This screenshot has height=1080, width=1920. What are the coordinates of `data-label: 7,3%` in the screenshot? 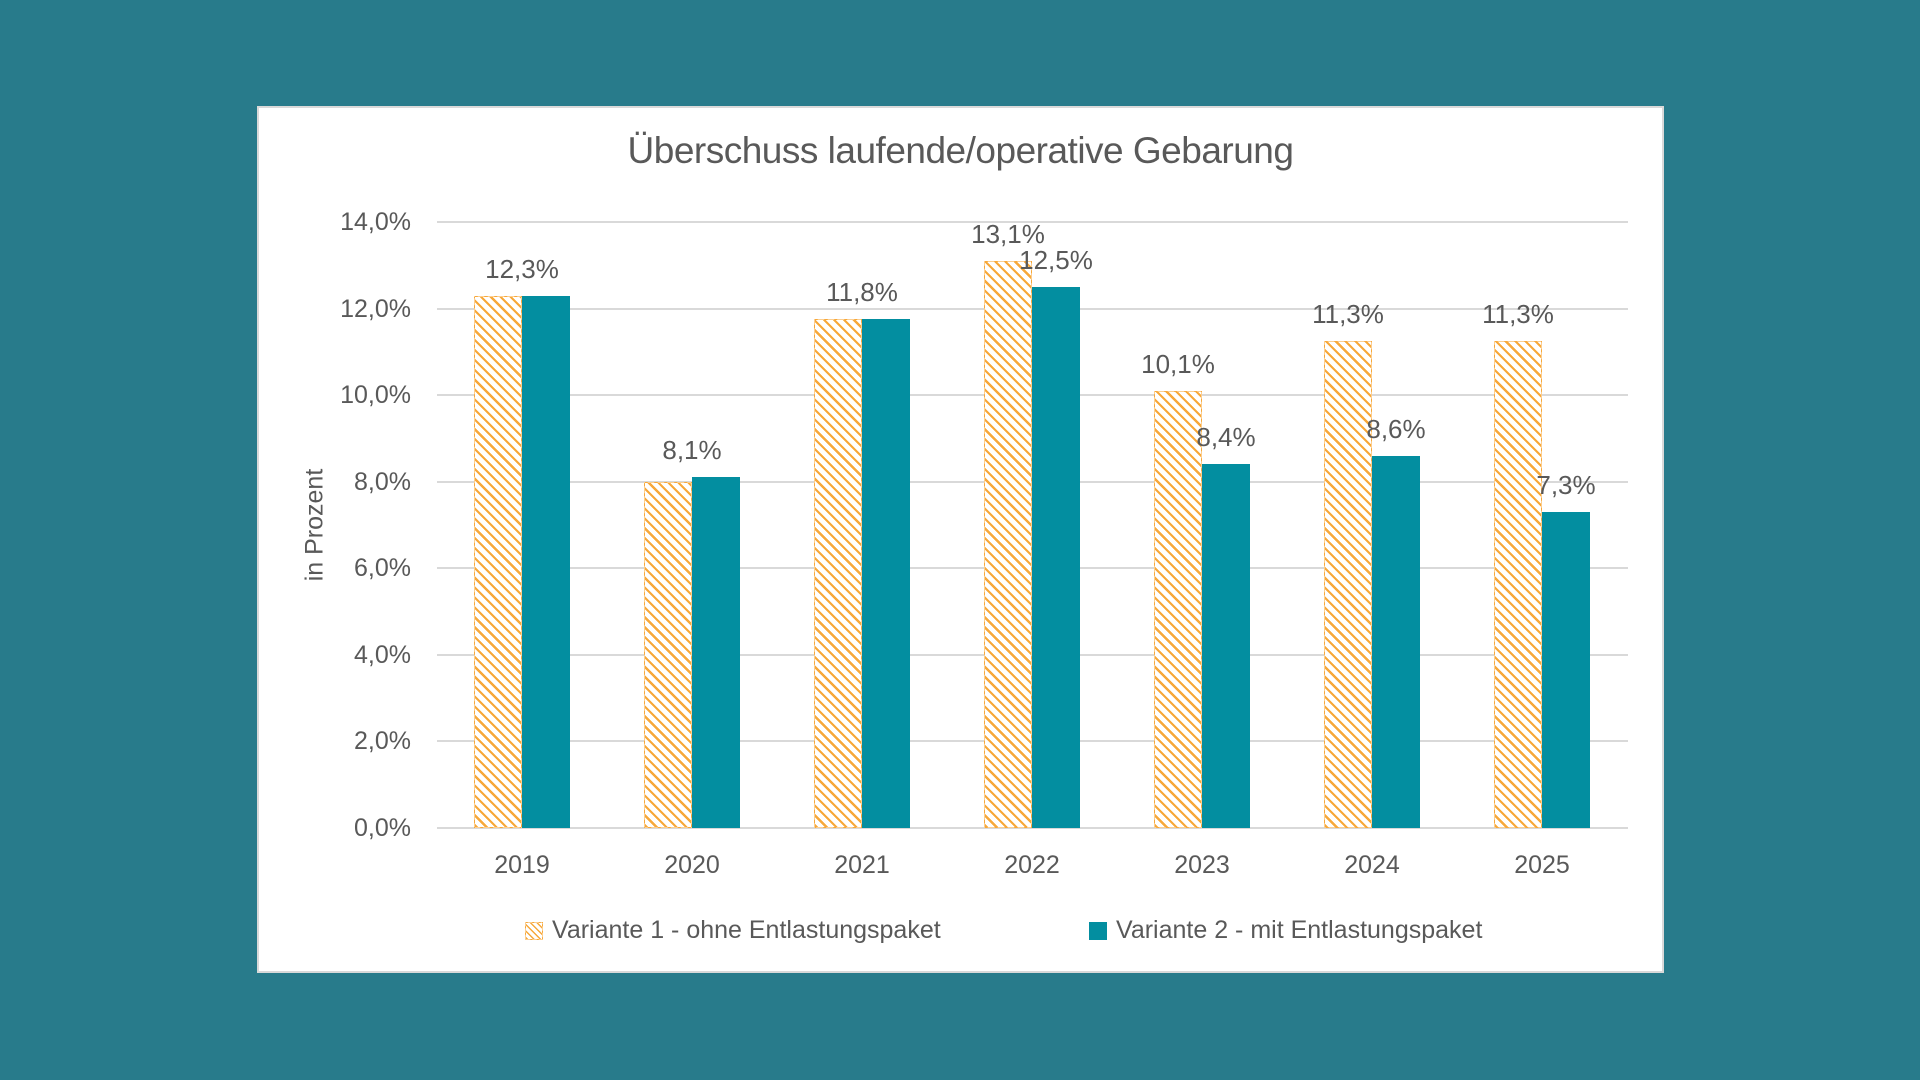 It's located at (1566, 485).